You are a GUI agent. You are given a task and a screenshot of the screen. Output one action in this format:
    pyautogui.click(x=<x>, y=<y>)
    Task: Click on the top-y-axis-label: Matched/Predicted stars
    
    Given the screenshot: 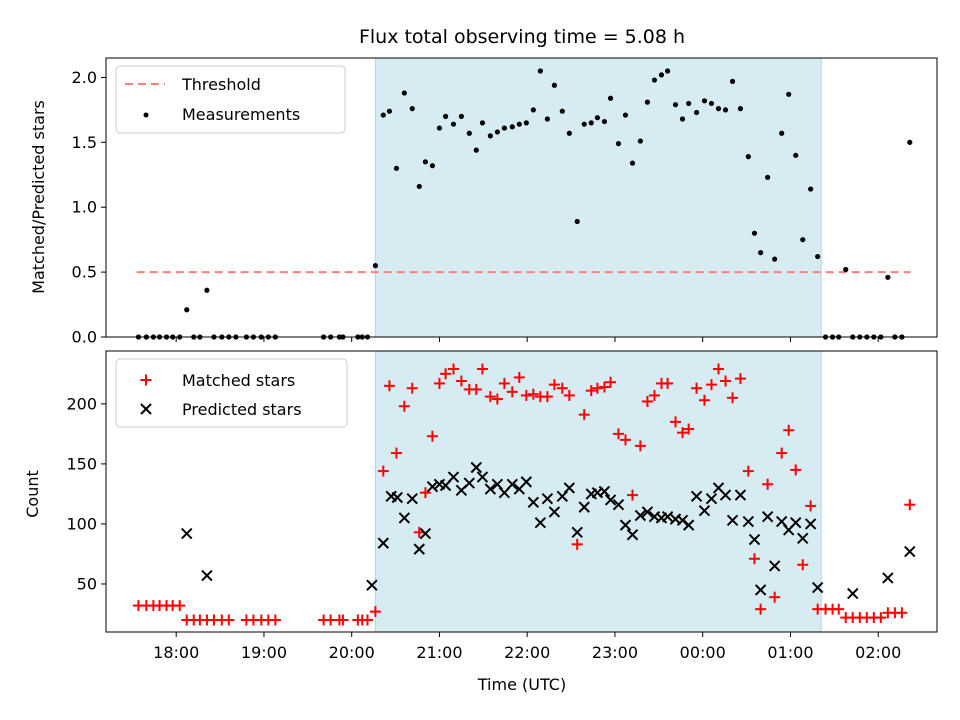 What is the action you would take?
    pyautogui.click(x=38, y=197)
    